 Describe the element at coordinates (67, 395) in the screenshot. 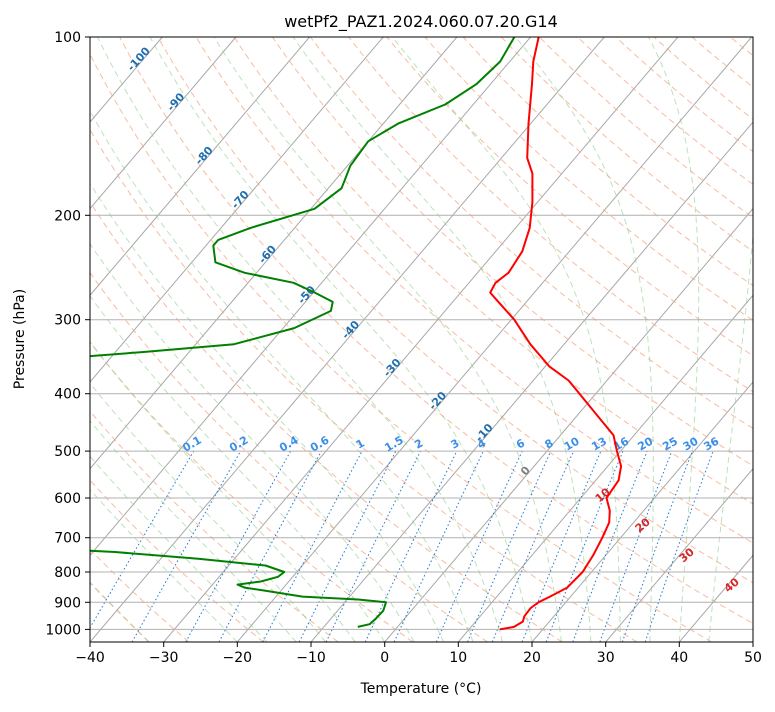

I see `y-tick-label: 400` at that location.